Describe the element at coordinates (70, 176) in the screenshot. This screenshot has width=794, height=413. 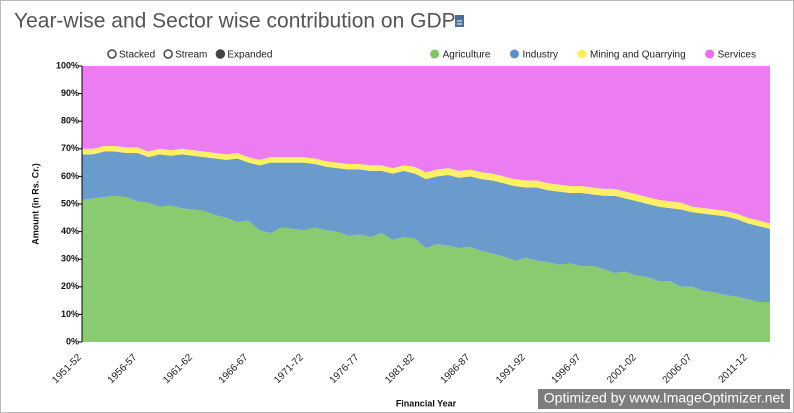
I see `y-tick-label: 60%` at that location.